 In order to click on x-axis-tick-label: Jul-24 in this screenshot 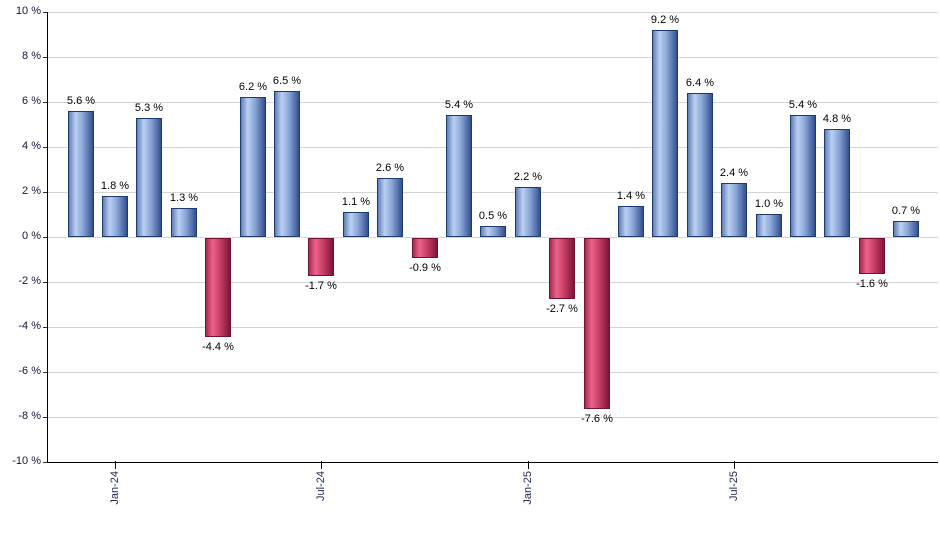, I will do `click(321, 486)`.